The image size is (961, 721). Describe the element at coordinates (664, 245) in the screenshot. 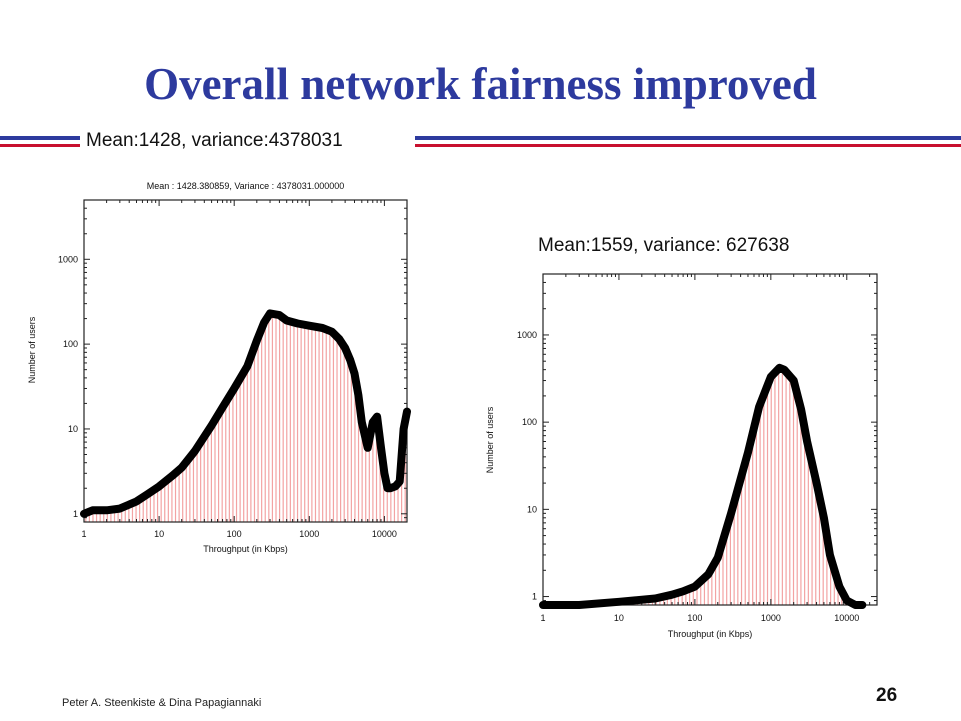

I see `subtitle-right-stats: Mean:1559, variance: 627638` at that location.